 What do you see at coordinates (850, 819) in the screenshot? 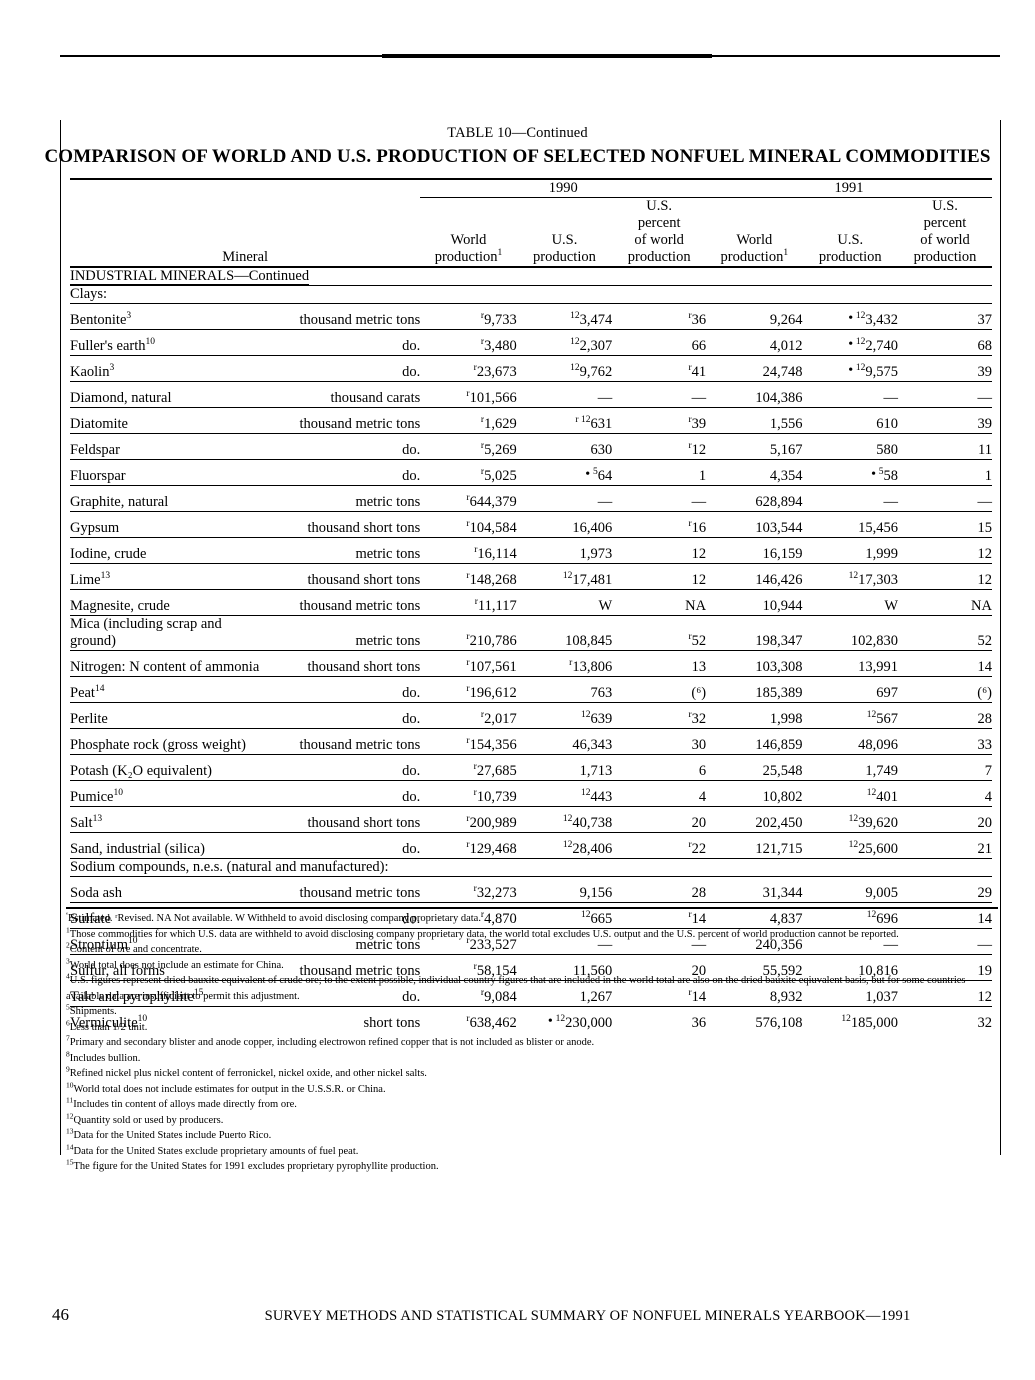
I see `us-production-1991: 1239,620` at bounding box center [850, 819].